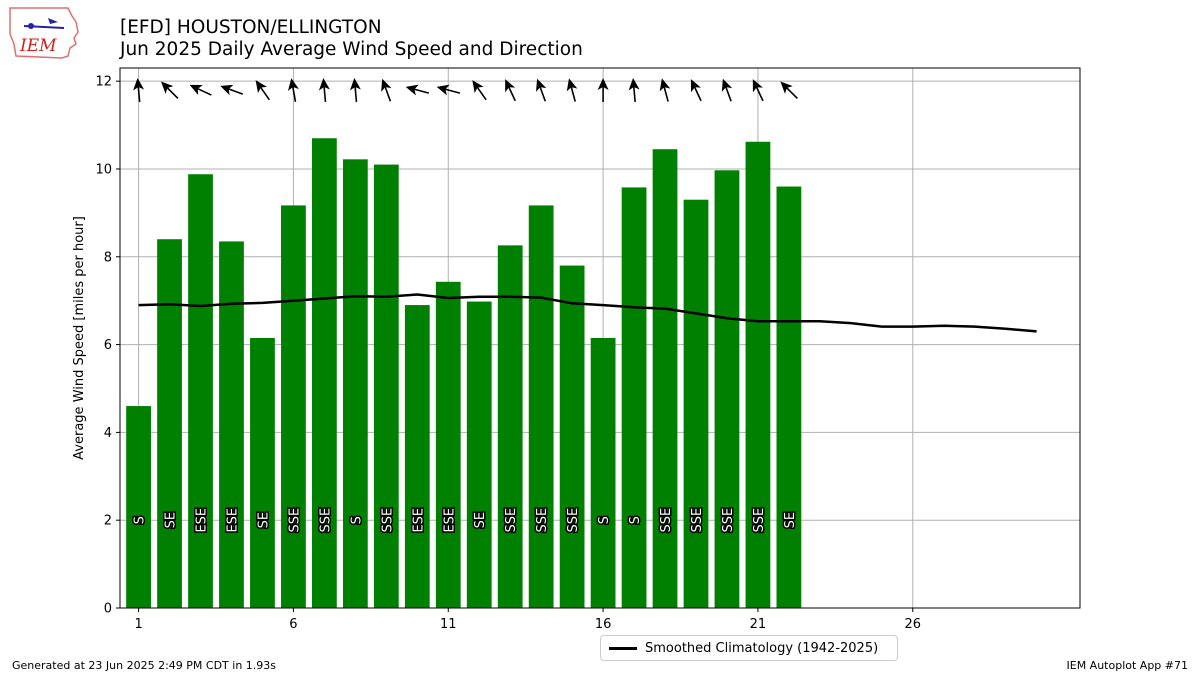 The image size is (1200, 675). Describe the element at coordinates (1127, 665) in the screenshot. I see `app-credit: IEM Autoplot App #71` at that location.